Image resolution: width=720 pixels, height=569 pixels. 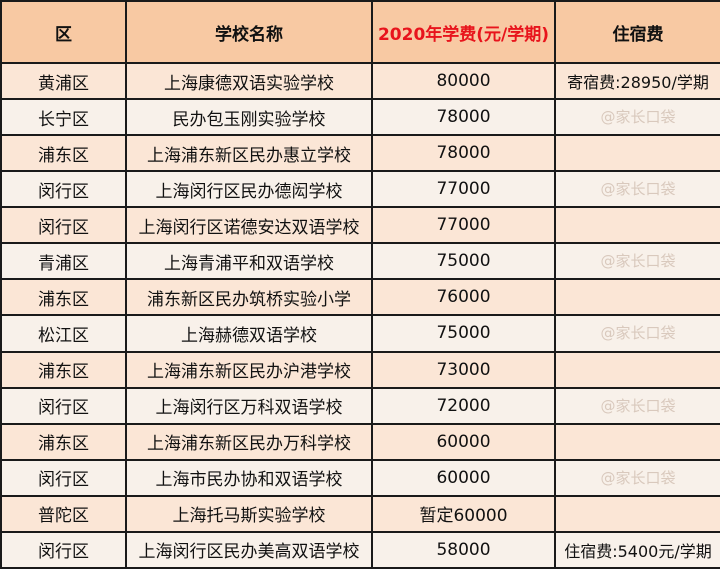 I want to click on header-tuition: 2020年学费(元/学期), so click(x=463, y=32).